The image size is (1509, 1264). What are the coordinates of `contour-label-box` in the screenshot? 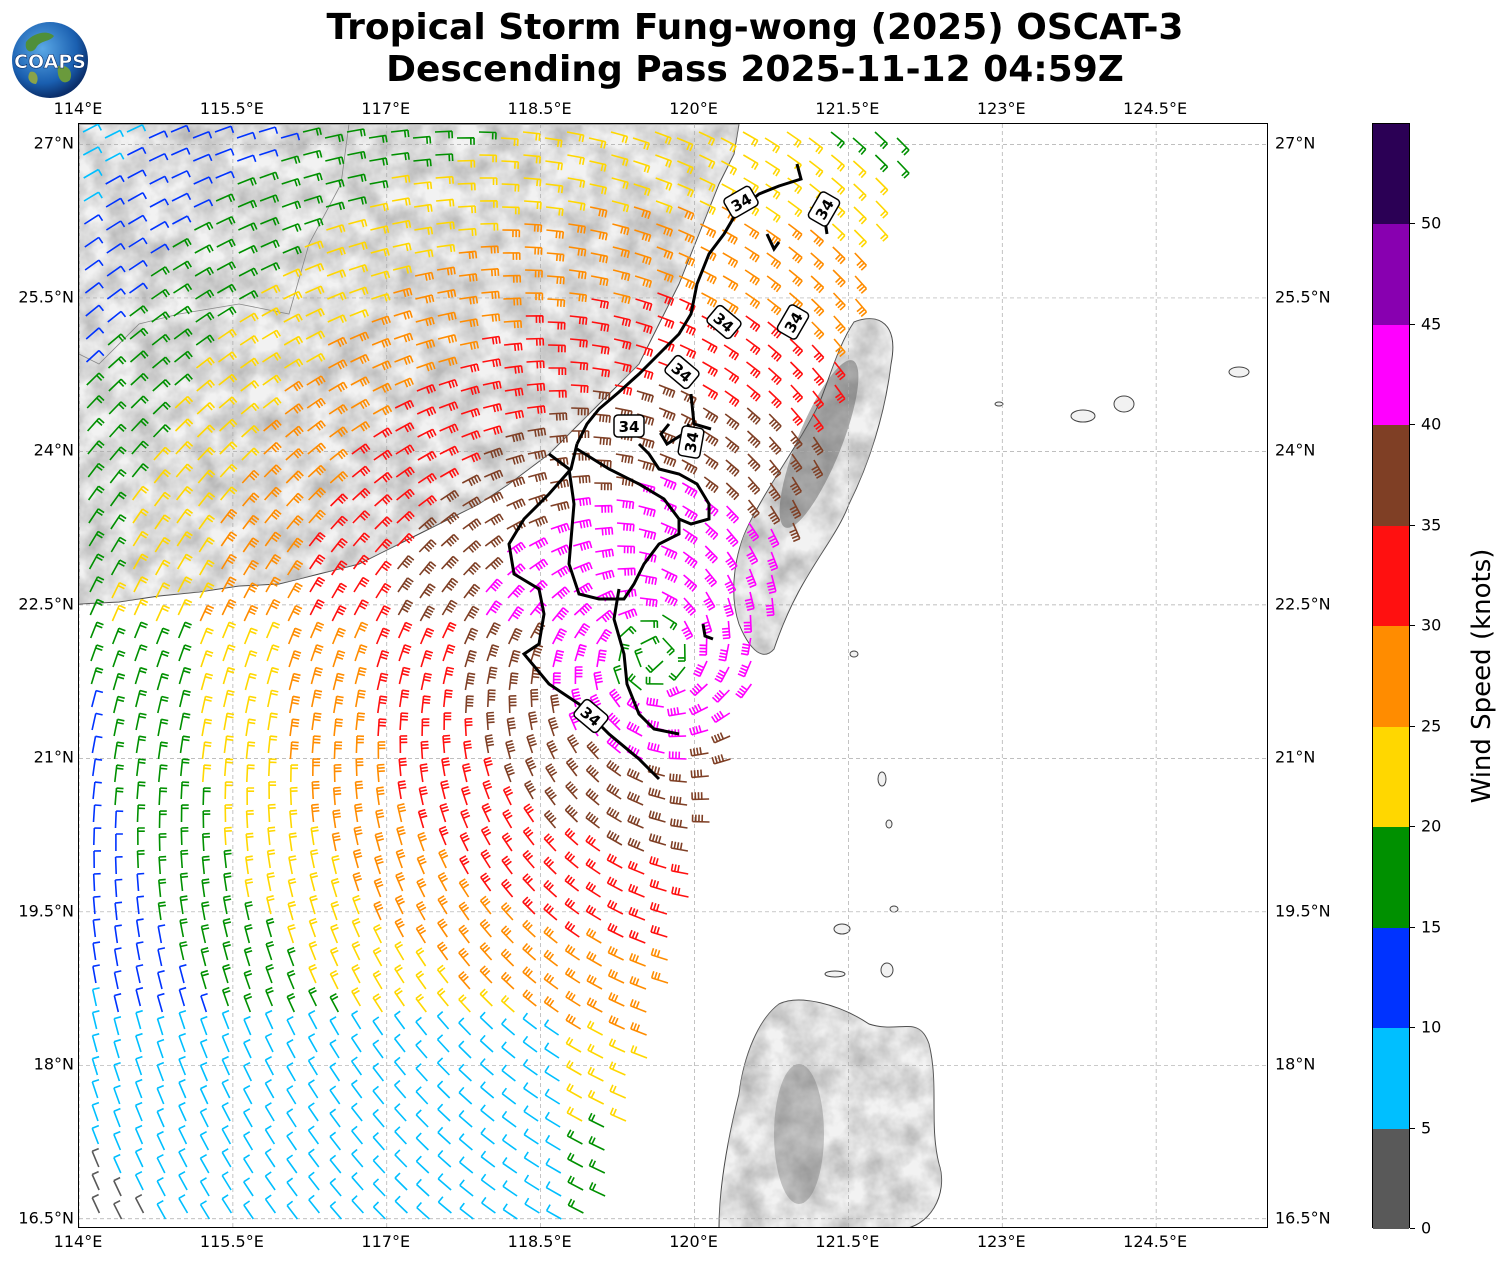 It's located at (724, 322).